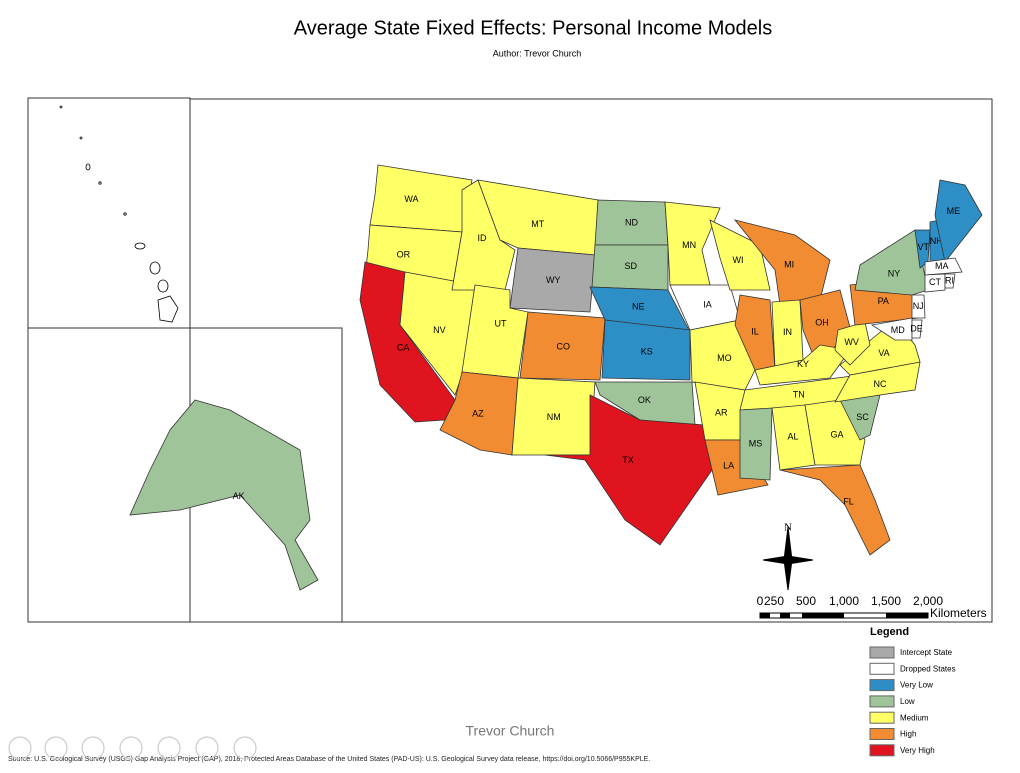 The width and height of the screenshot is (1020, 773). Describe the element at coordinates (411, 199) in the screenshot. I see `state-label: WA` at that location.